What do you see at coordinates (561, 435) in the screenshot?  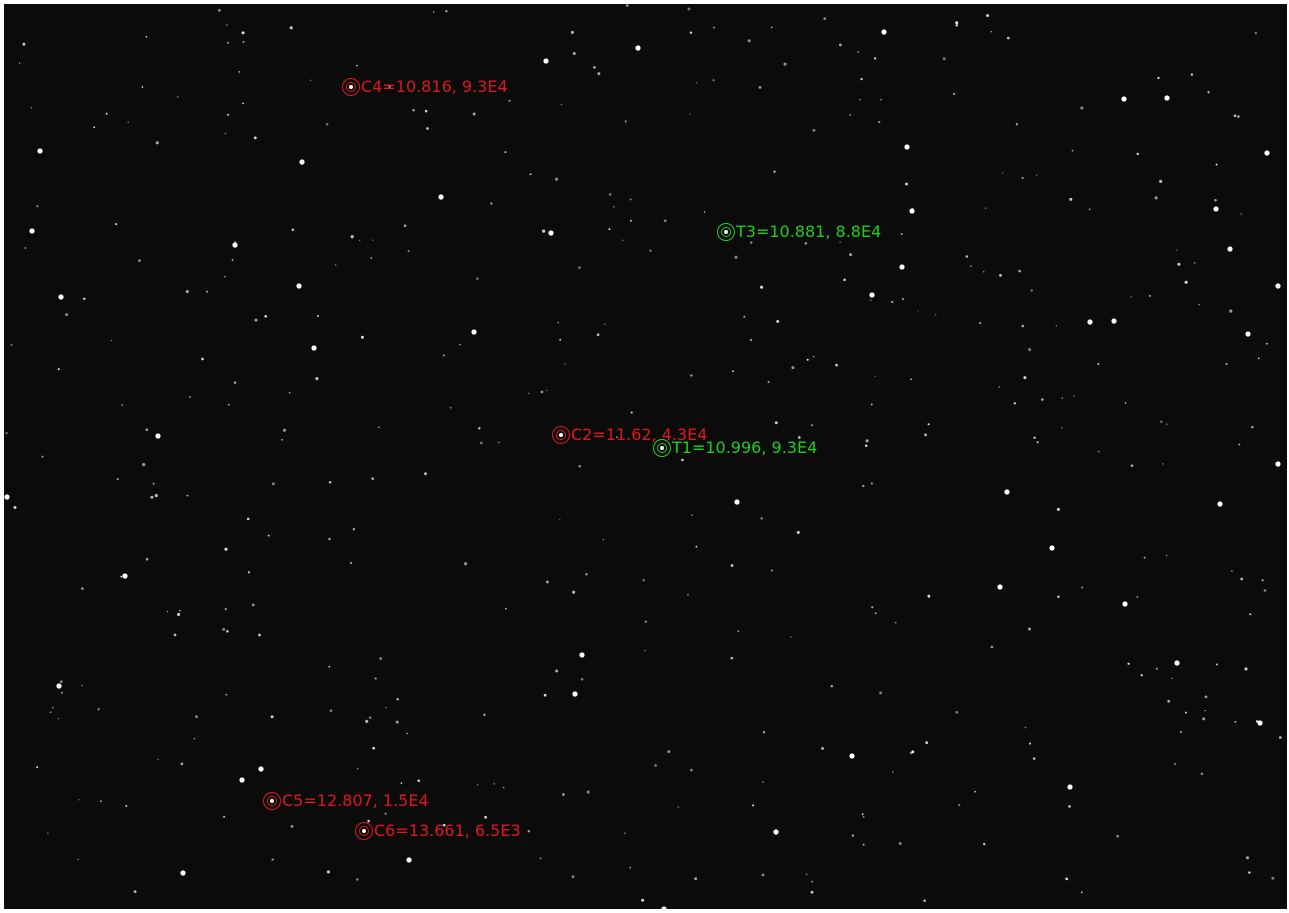 I see `aperture-ring-icon` at bounding box center [561, 435].